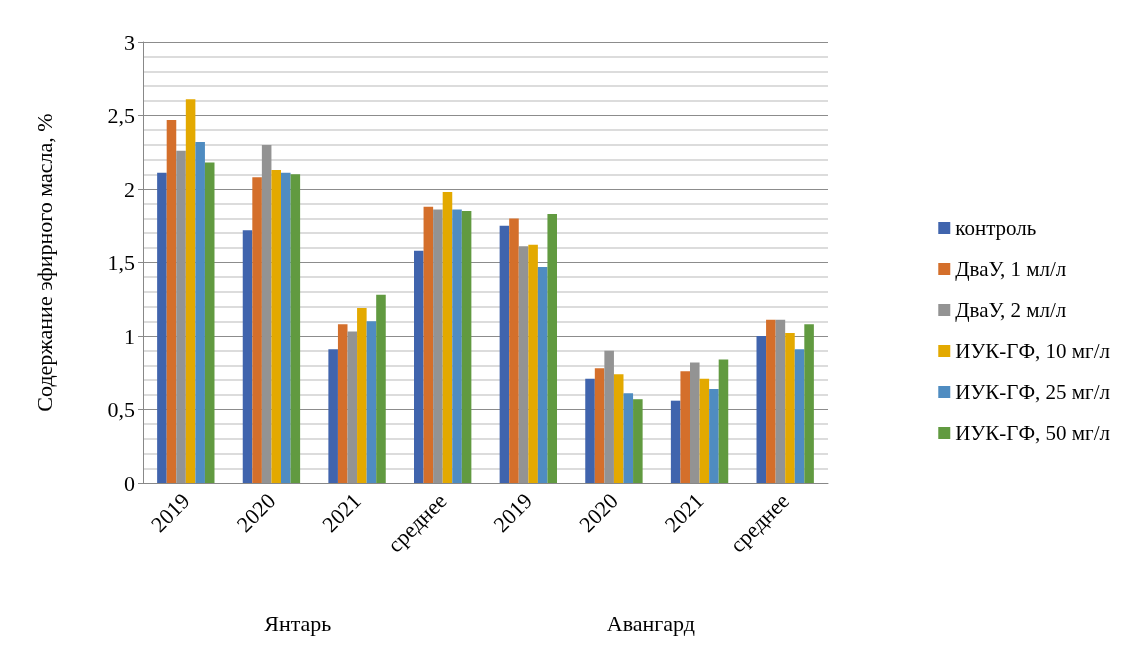  Describe the element at coordinates (650, 623) in the screenshot. I see `text: Авангард` at that location.